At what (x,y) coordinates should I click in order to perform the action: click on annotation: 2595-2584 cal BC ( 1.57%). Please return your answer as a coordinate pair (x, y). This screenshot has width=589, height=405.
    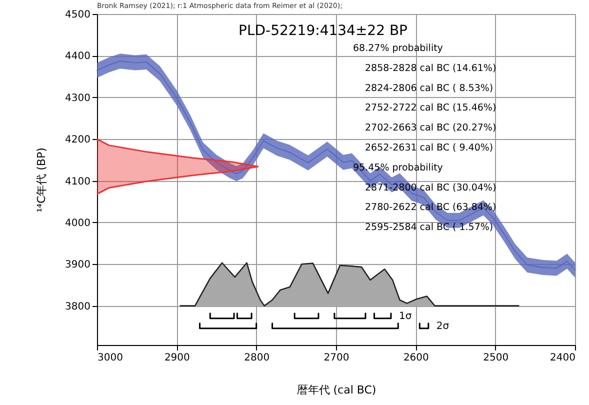
    Looking at the image, I should click on (429, 228).